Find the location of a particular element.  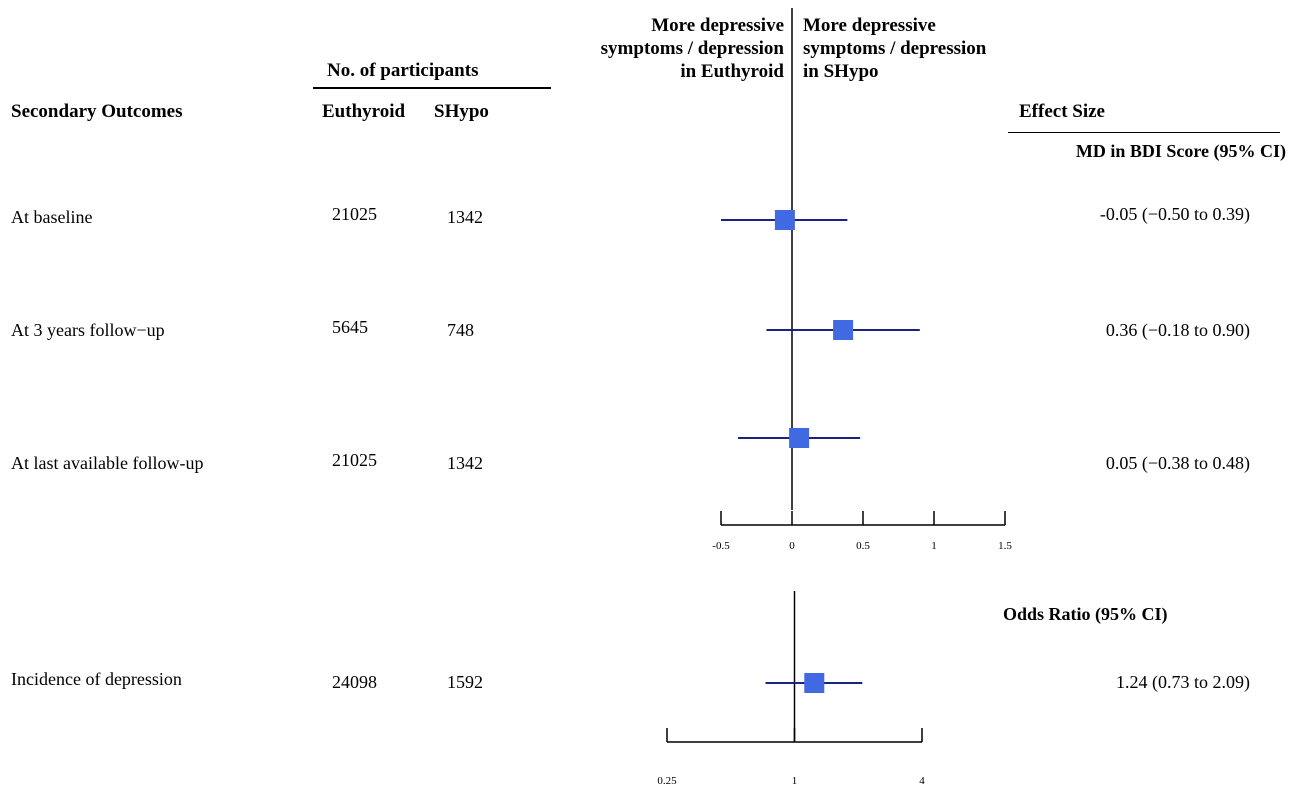

x-tick-label-1-0: 0.25 is located at coordinates (667, 781).